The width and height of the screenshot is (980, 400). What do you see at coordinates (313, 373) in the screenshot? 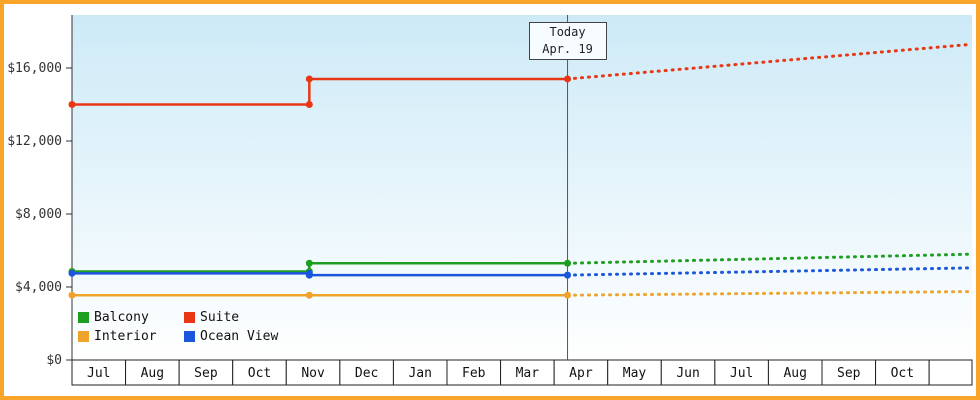
I see `x-axis-label: Nov` at bounding box center [313, 373].